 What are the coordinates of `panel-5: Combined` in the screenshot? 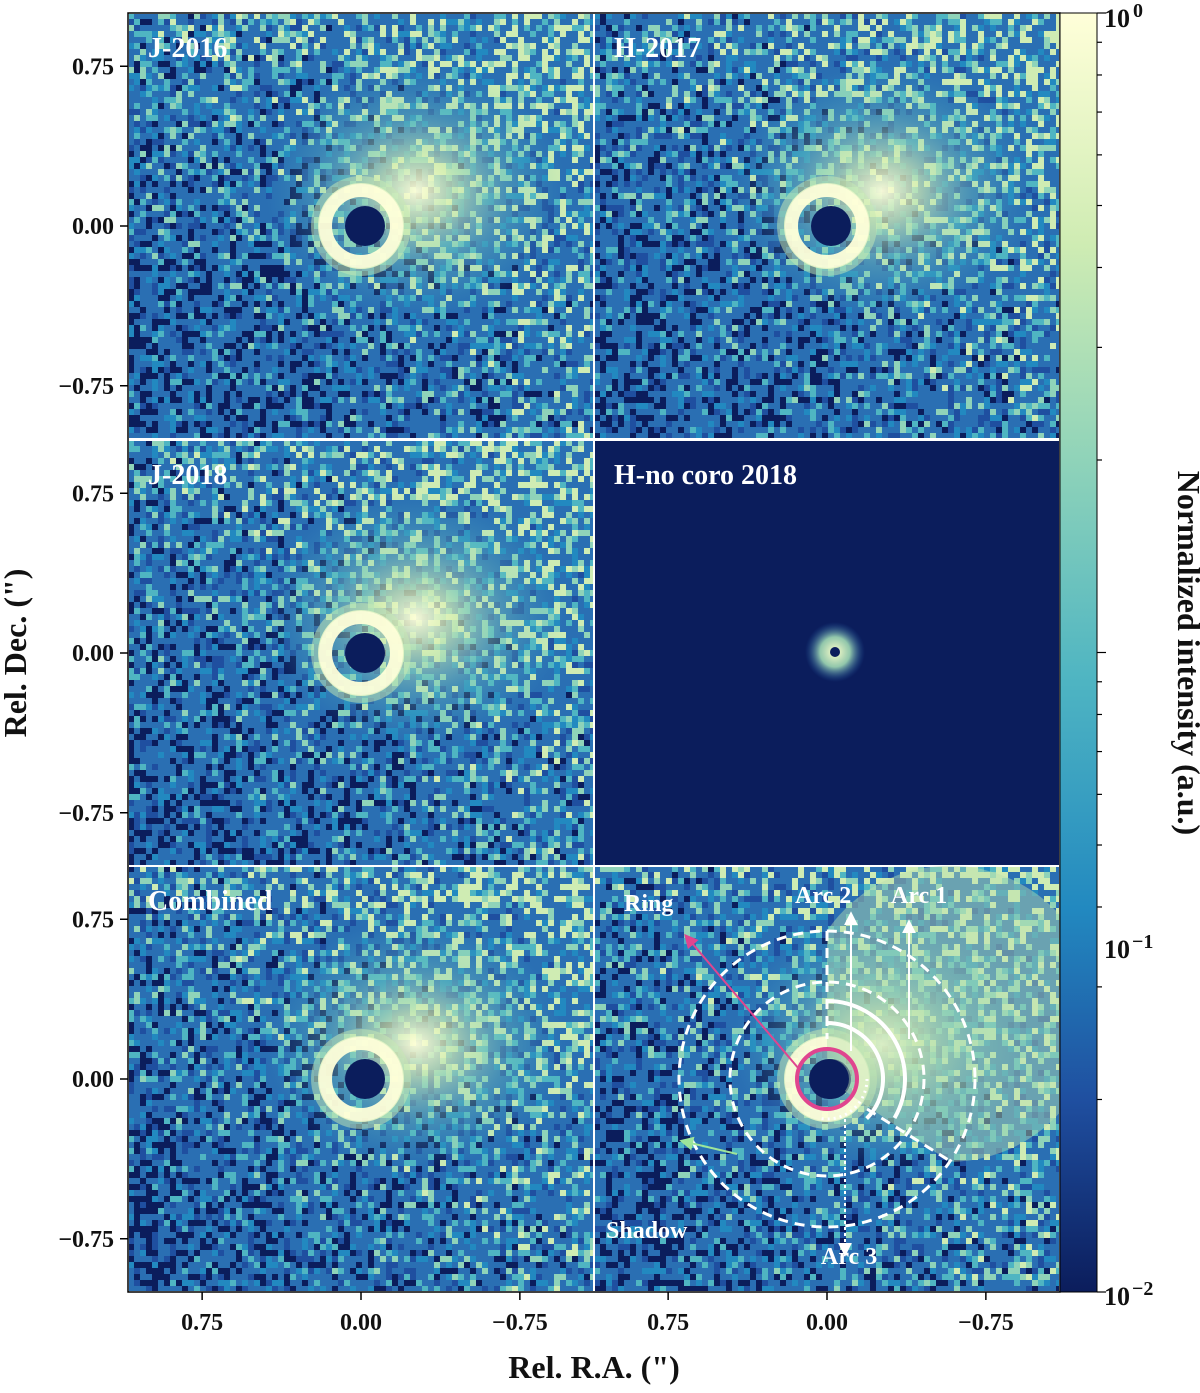 It's located at (361, 1079).